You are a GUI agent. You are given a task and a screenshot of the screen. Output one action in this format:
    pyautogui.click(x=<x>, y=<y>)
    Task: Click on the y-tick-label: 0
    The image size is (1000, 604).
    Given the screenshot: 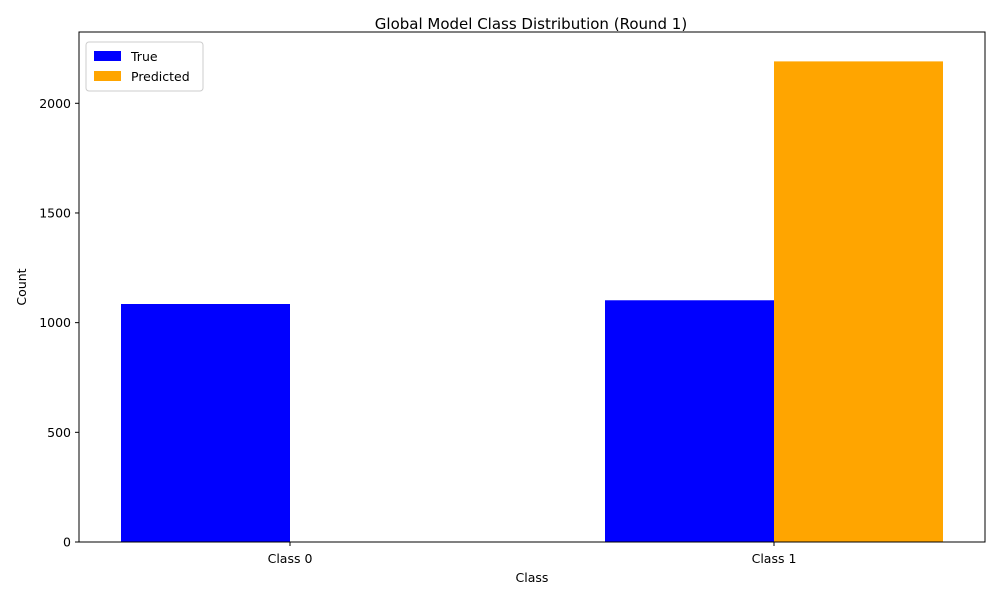 What is the action you would take?
    pyautogui.click(x=67, y=542)
    